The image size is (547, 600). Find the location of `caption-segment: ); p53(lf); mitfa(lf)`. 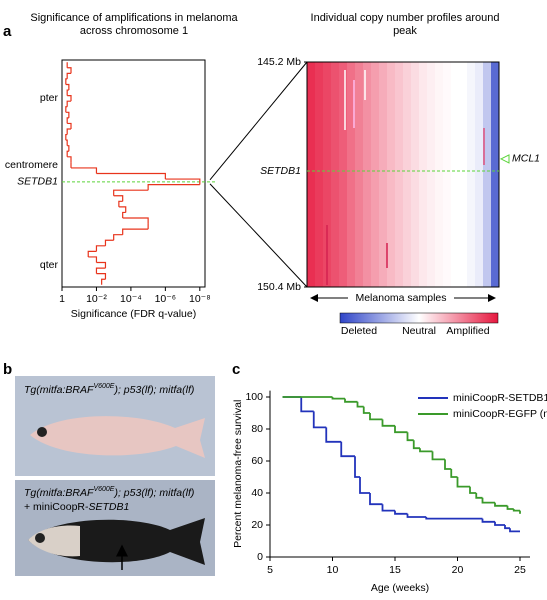

caption-segment: ); p53(lf); mitfa(lf) is located at coordinates (153, 493).